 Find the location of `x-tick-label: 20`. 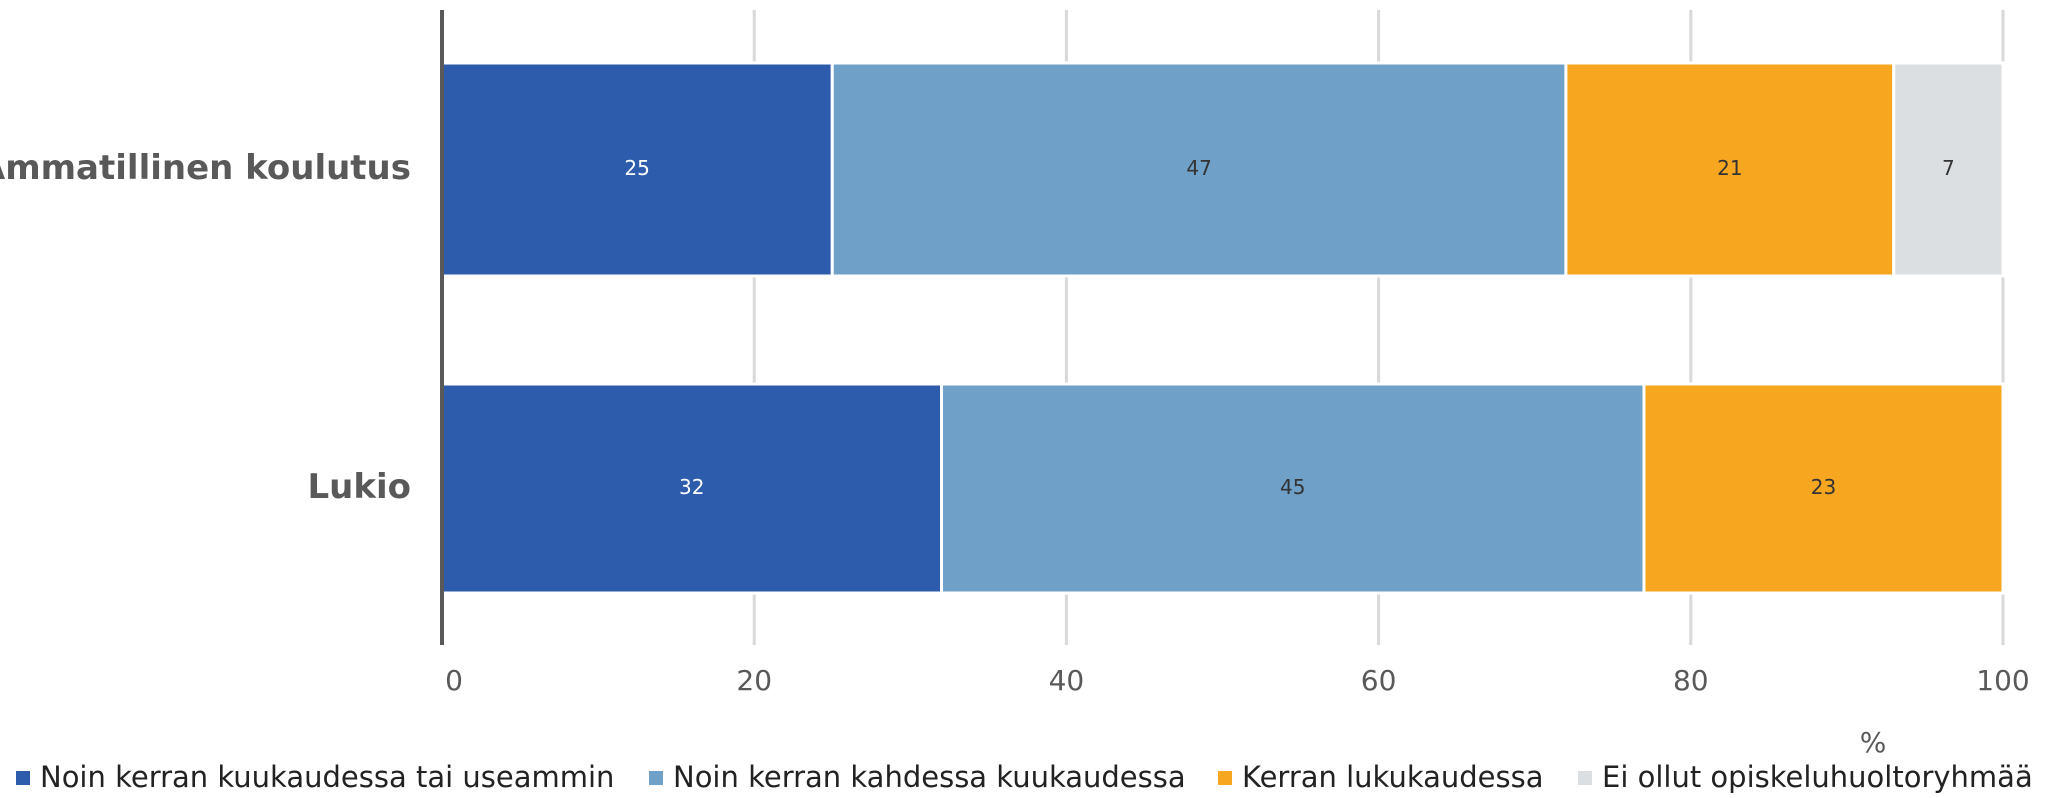

x-tick-label: 20 is located at coordinates (754, 680).